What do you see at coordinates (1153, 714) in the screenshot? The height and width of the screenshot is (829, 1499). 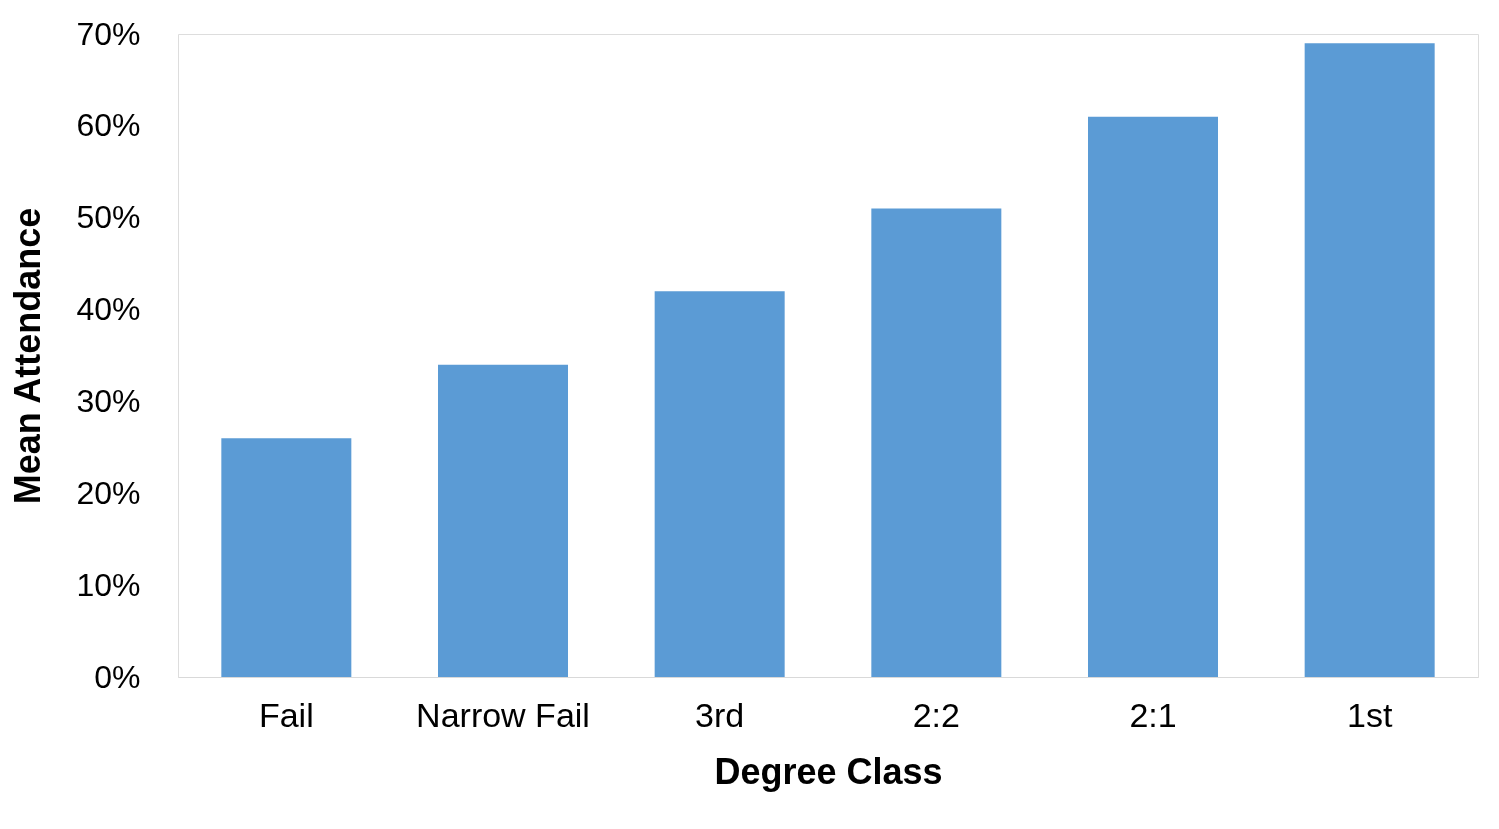 I see `x-tick-label: 2:1` at bounding box center [1153, 714].